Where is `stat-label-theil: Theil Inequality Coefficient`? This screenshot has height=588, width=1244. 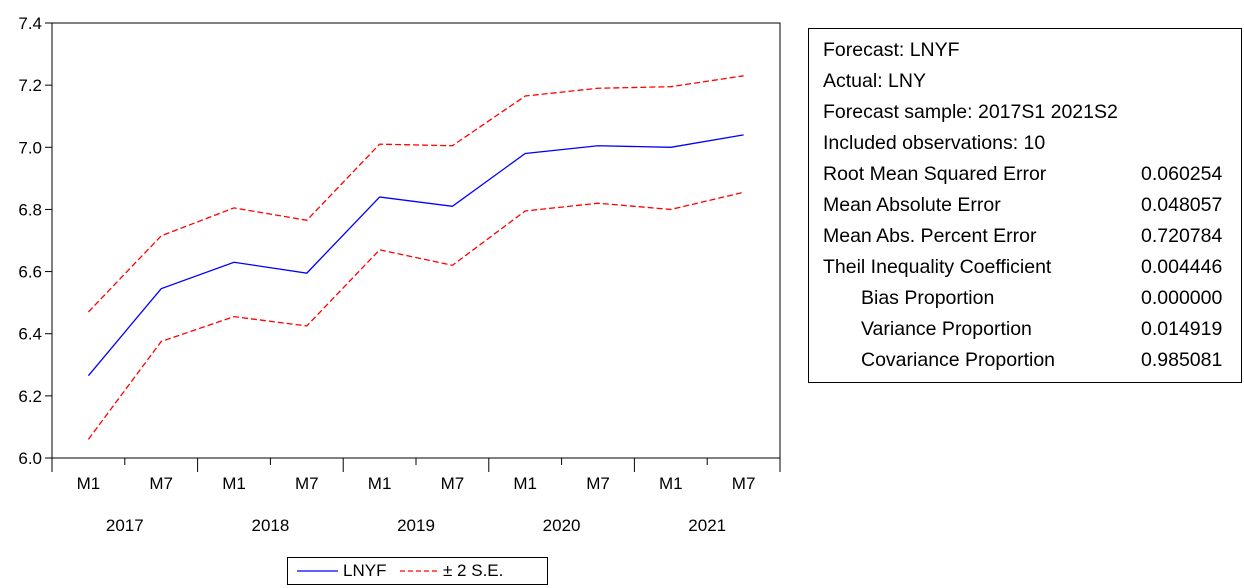
stat-label-theil: Theil Inequality Coefficient is located at coordinates (937, 267).